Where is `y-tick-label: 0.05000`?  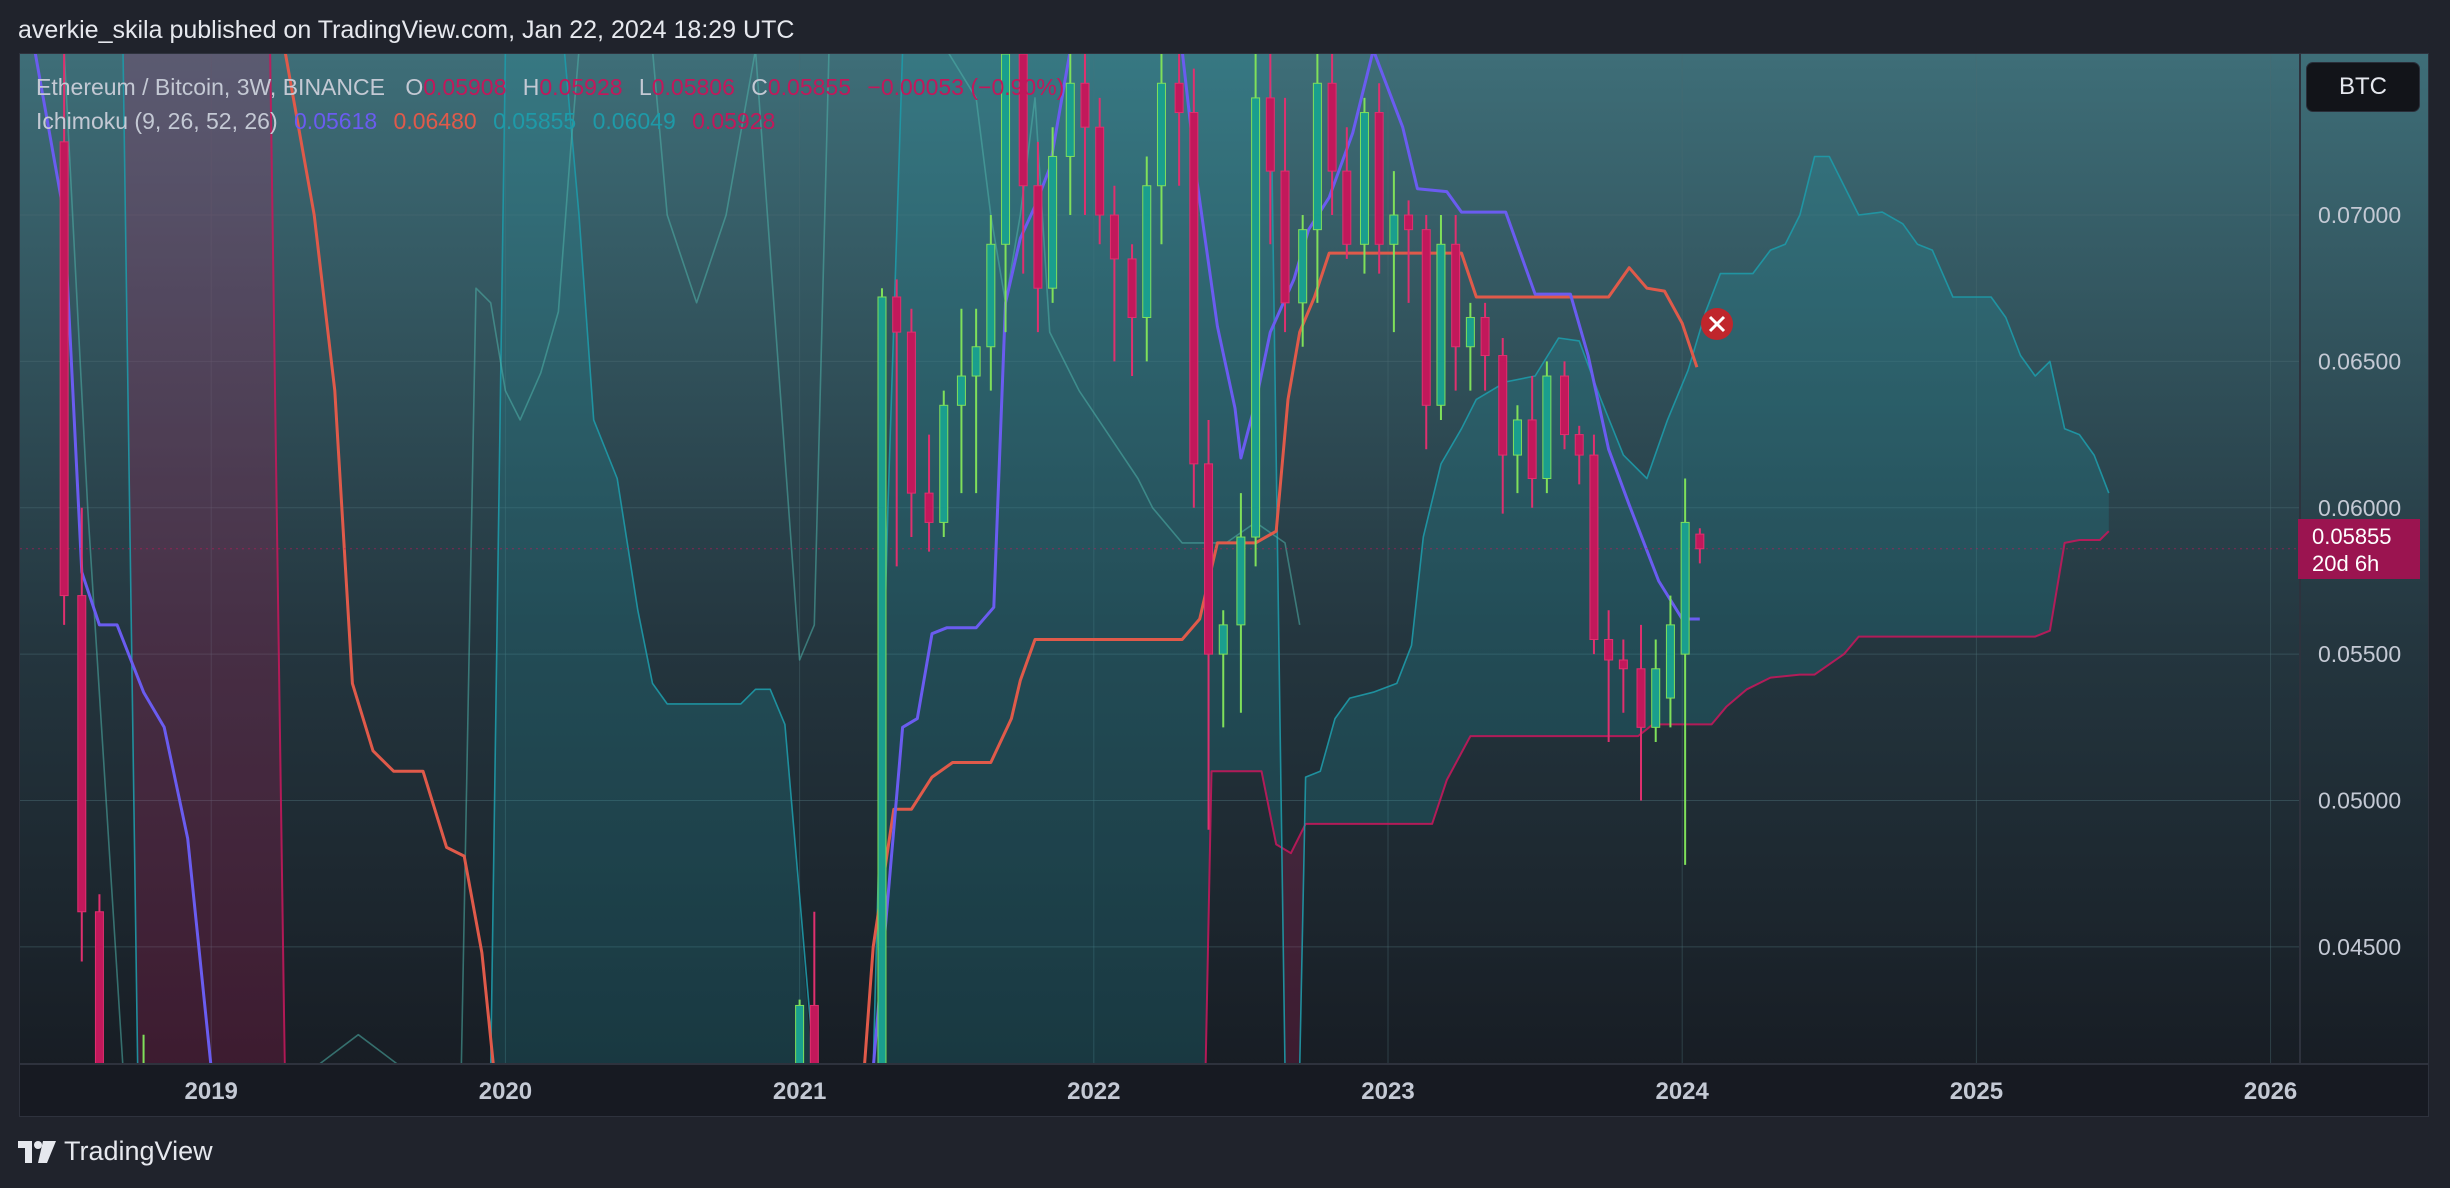 y-tick-label: 0.05000 is located at coordinates (2359, 801).